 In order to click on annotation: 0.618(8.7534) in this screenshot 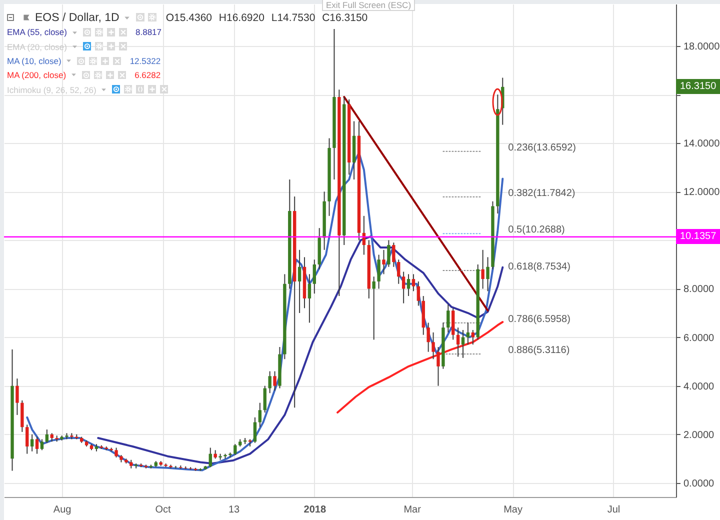, I will do `click(539, 266)`.